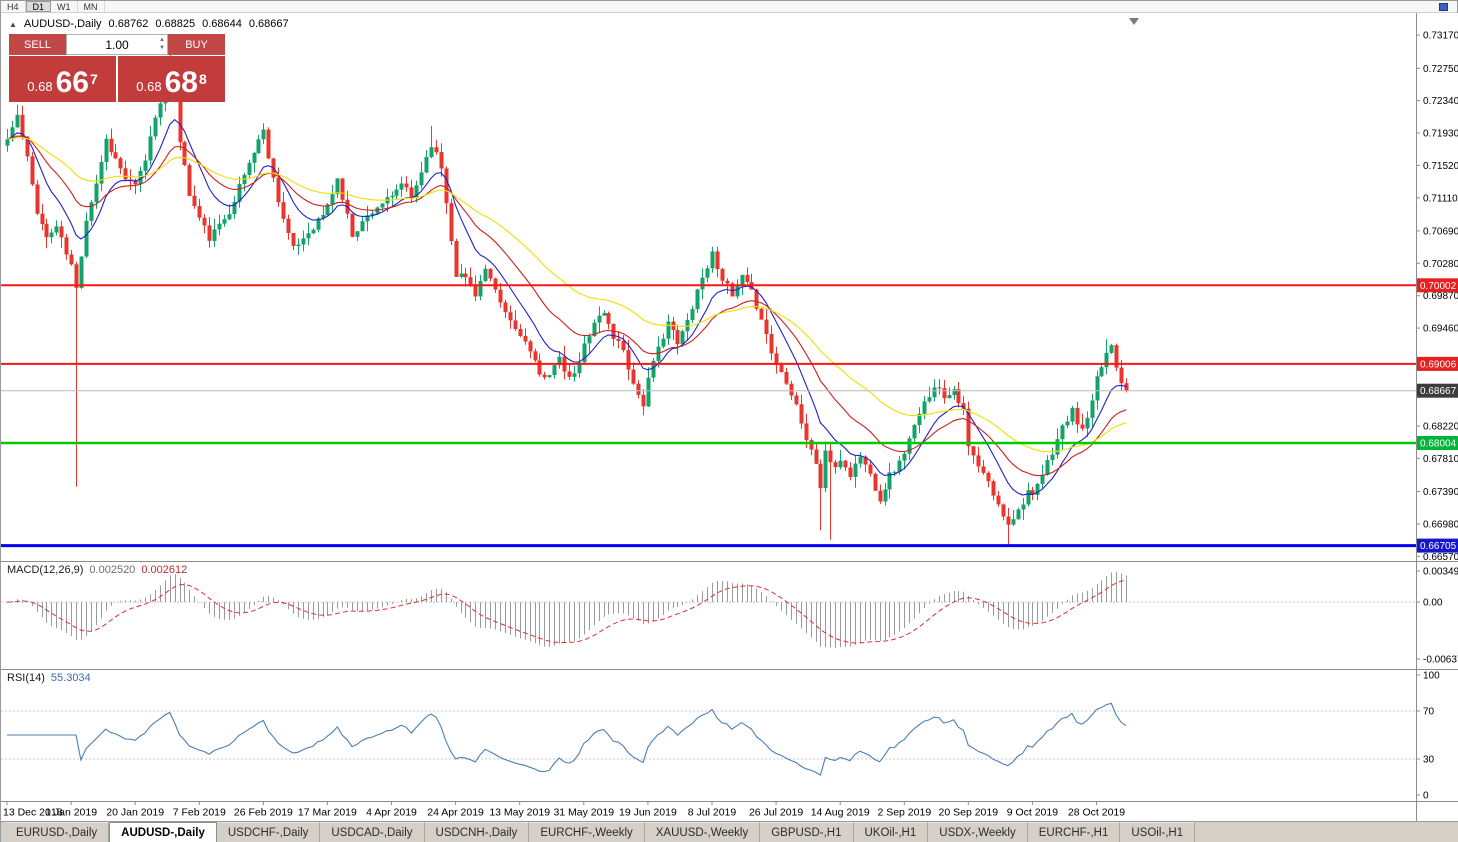 This screenshot has height=842, width=1458. What do you see at coordinates (71, 813) in the screenshot?
I see `date-label: 1 Jan 2019` at bounding box center [71, 813].